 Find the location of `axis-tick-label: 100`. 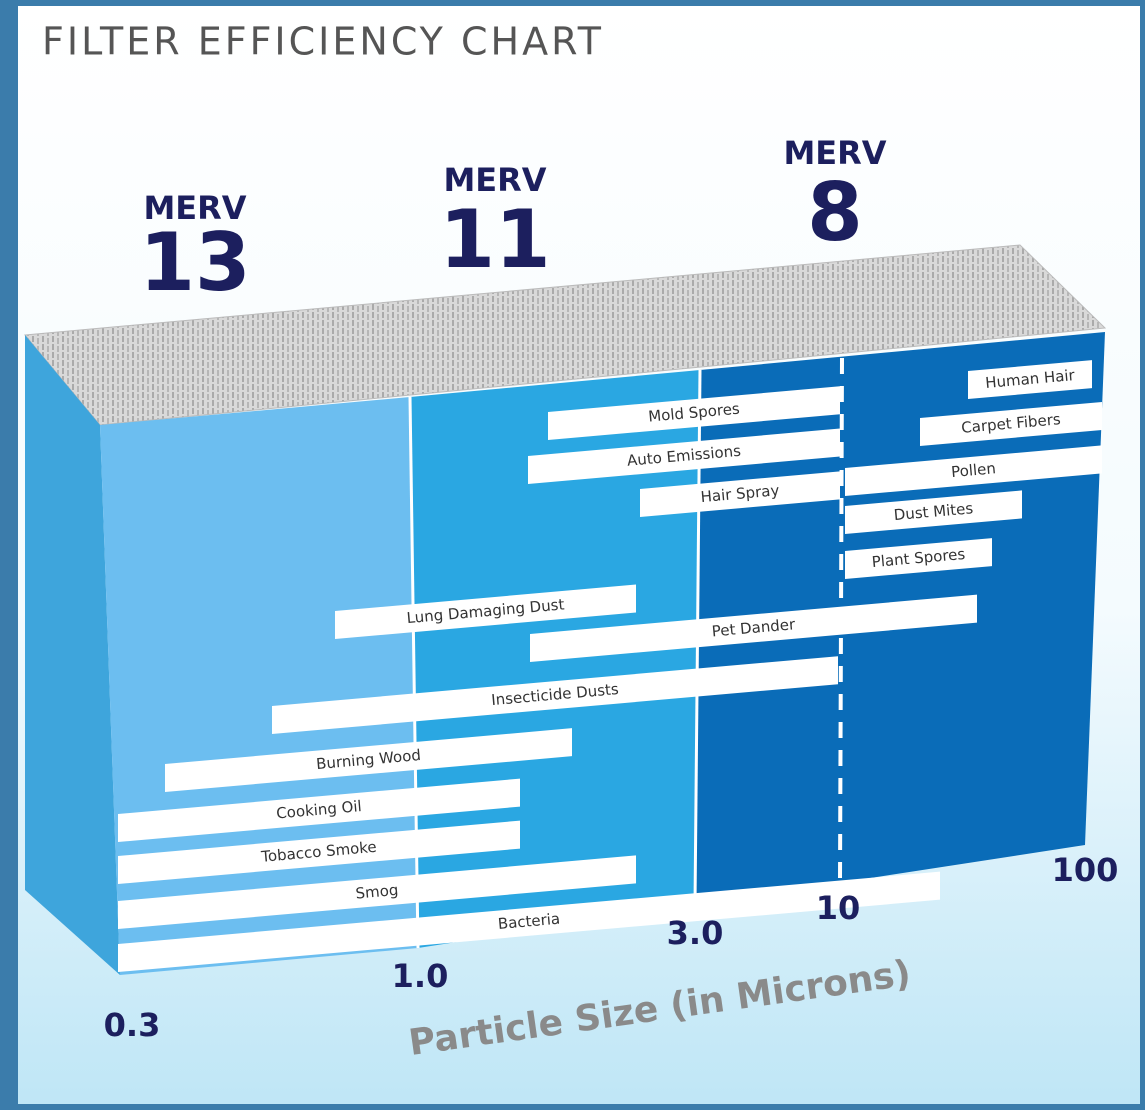

axis-tick-label: 100 is located at coordinates (1085, 870).